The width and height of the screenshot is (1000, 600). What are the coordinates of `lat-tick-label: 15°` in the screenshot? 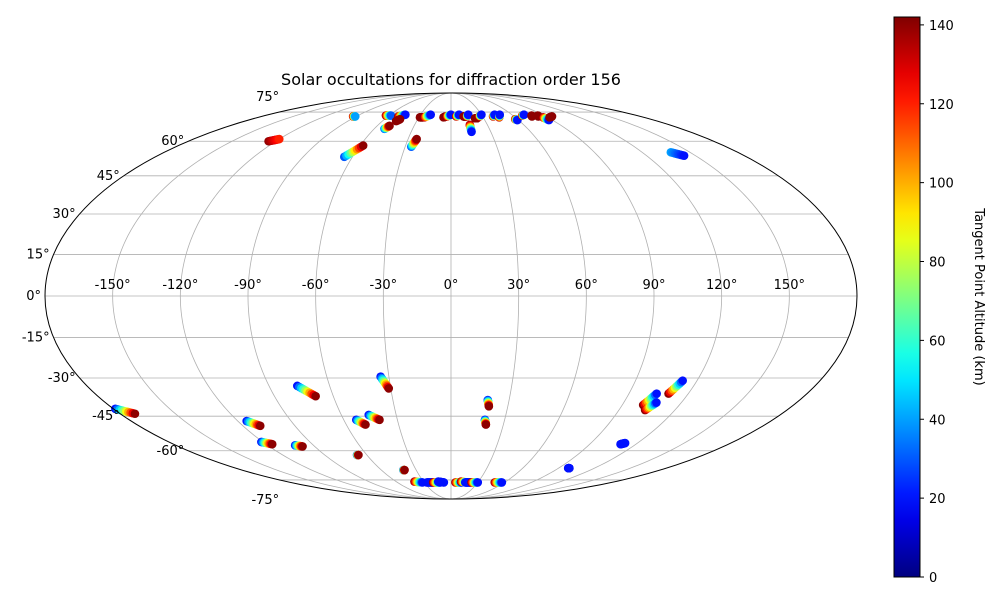 It's located at (38, 254).